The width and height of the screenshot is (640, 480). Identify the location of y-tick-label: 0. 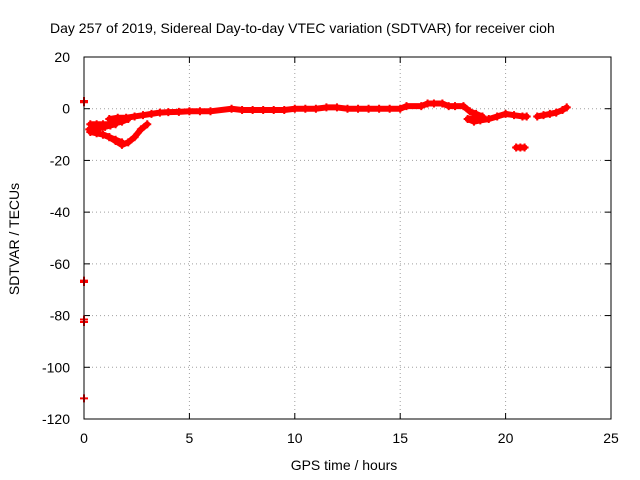
(66, 109).